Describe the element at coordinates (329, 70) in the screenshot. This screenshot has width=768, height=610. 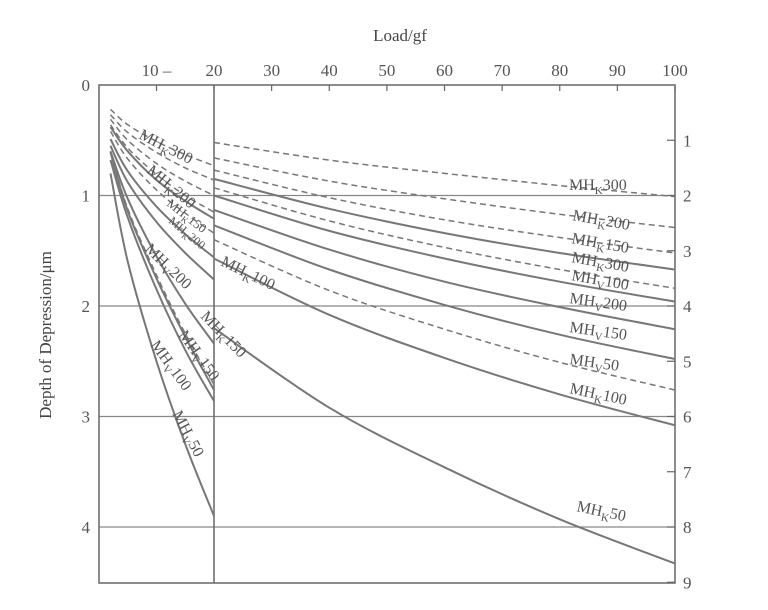
I see `x-tick-label-40: 40` at that location.